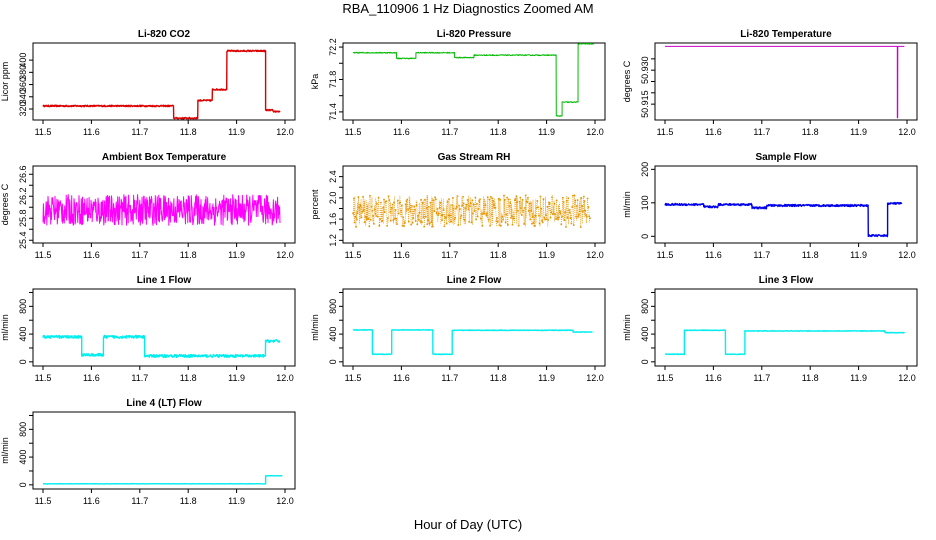  What do you see at coordinates (474, 34) in the screenshot?
I see `panel-title: Li-820 Pressure` at bounding box center [474, 34].